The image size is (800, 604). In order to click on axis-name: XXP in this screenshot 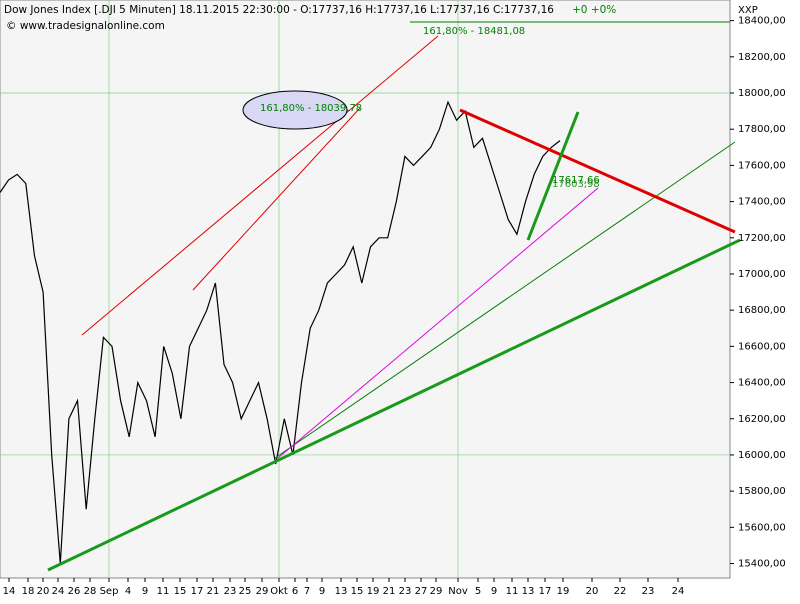, I will do `click(748, 10)`.